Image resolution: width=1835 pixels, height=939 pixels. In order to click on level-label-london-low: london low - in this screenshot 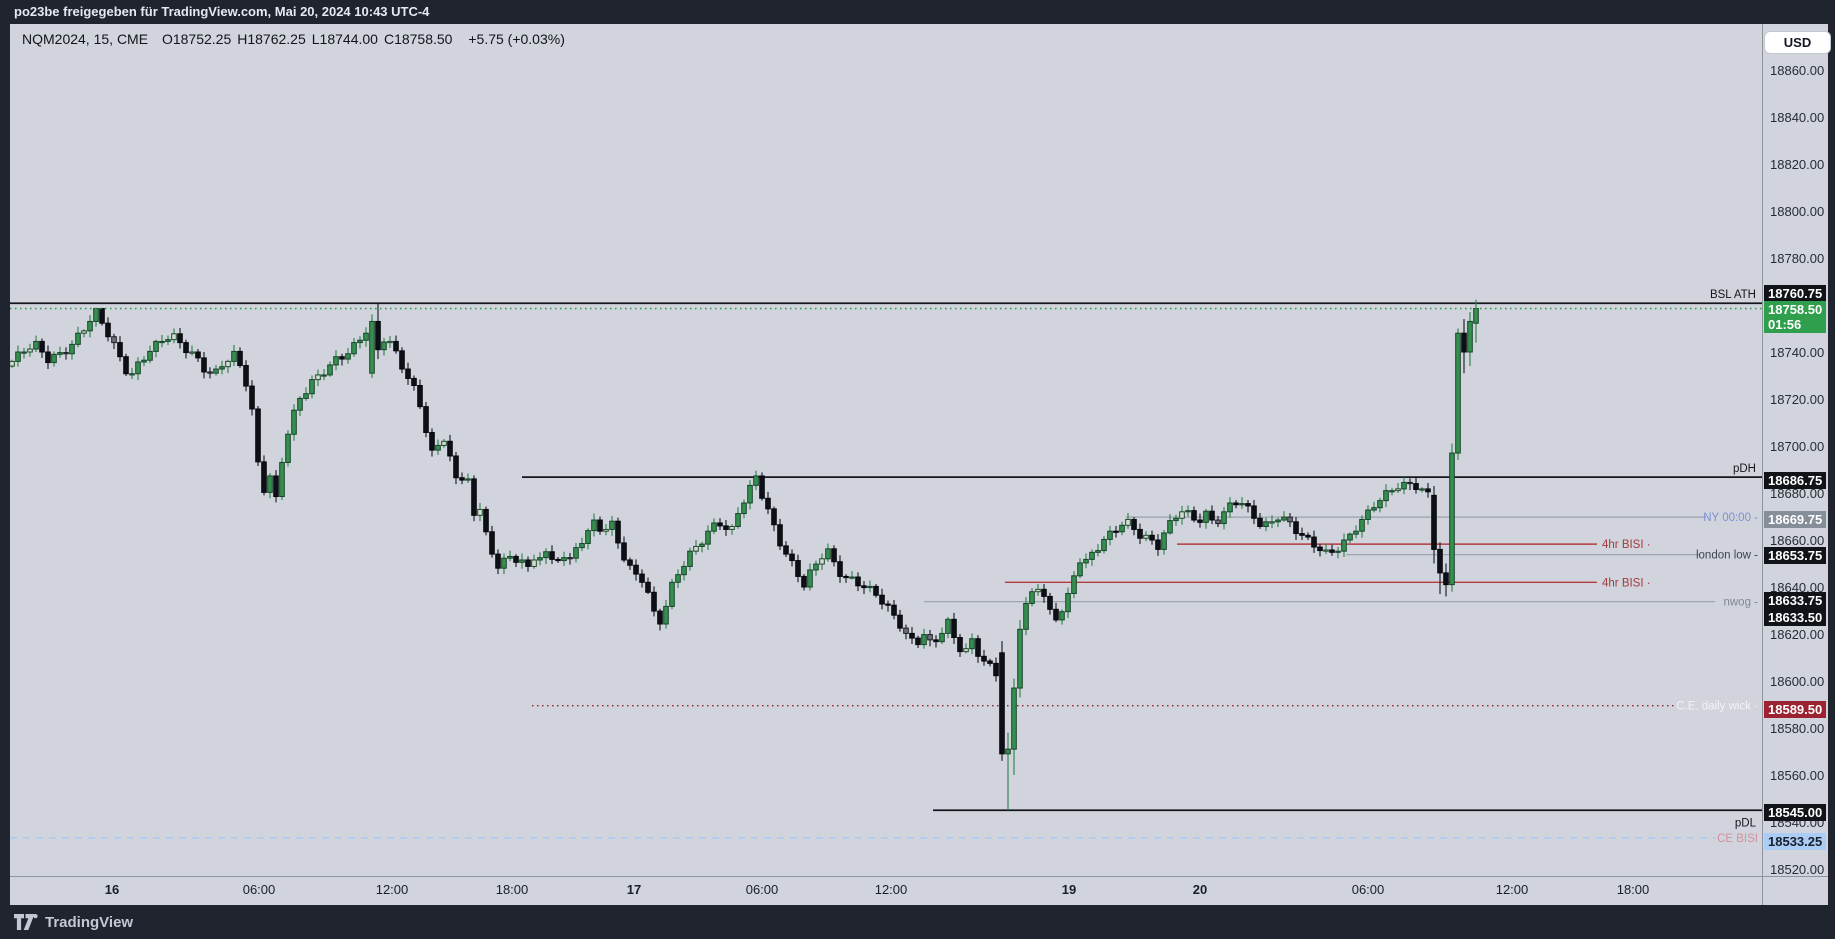, I will do `click(1727, 556)`.